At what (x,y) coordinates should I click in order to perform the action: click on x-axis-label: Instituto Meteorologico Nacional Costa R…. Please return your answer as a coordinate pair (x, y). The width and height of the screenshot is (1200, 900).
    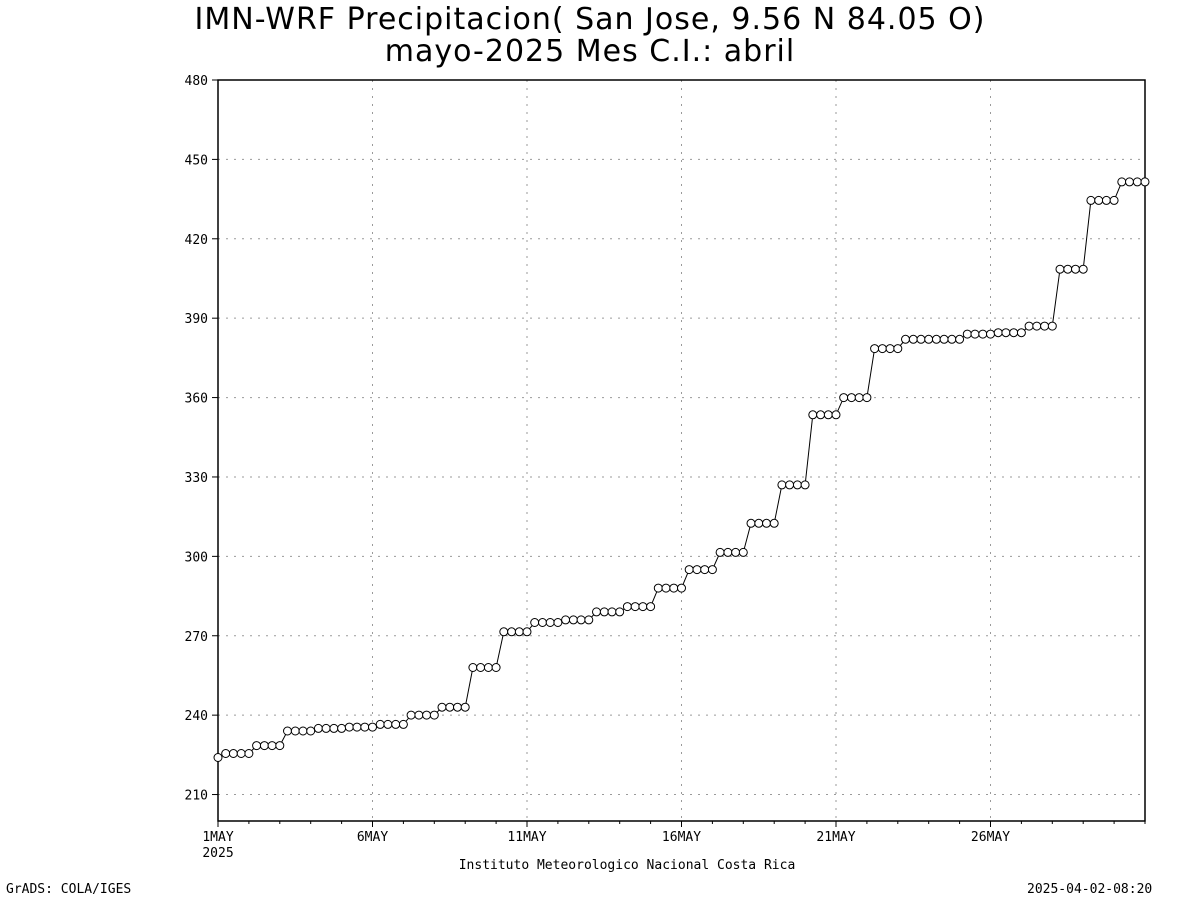
    Looking at the image, I should click on (627, 865).